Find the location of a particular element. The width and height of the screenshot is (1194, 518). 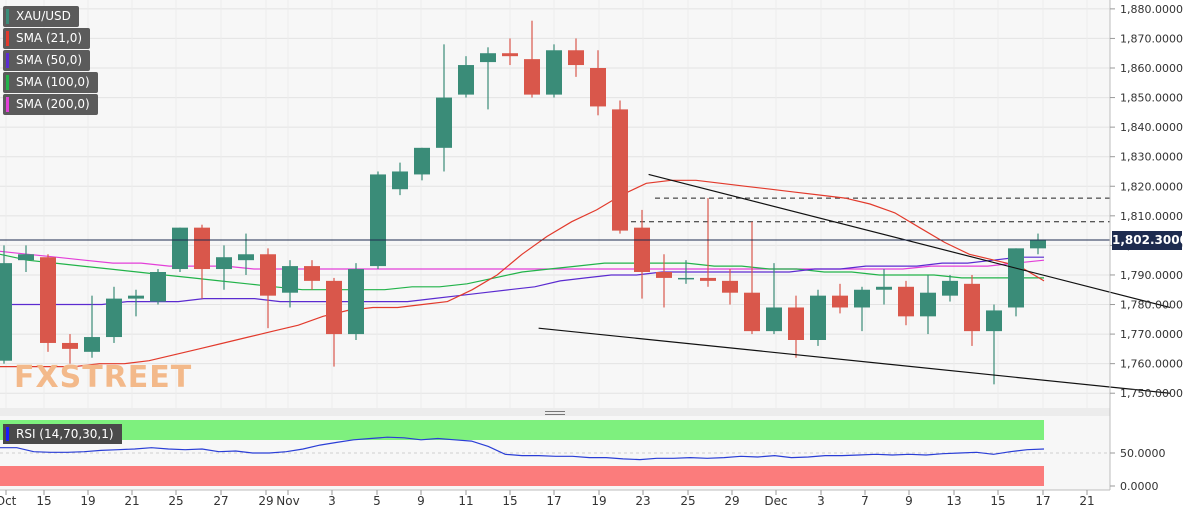

fxstreet-watermark: FXSTREET is located at coordinates (103, 377).